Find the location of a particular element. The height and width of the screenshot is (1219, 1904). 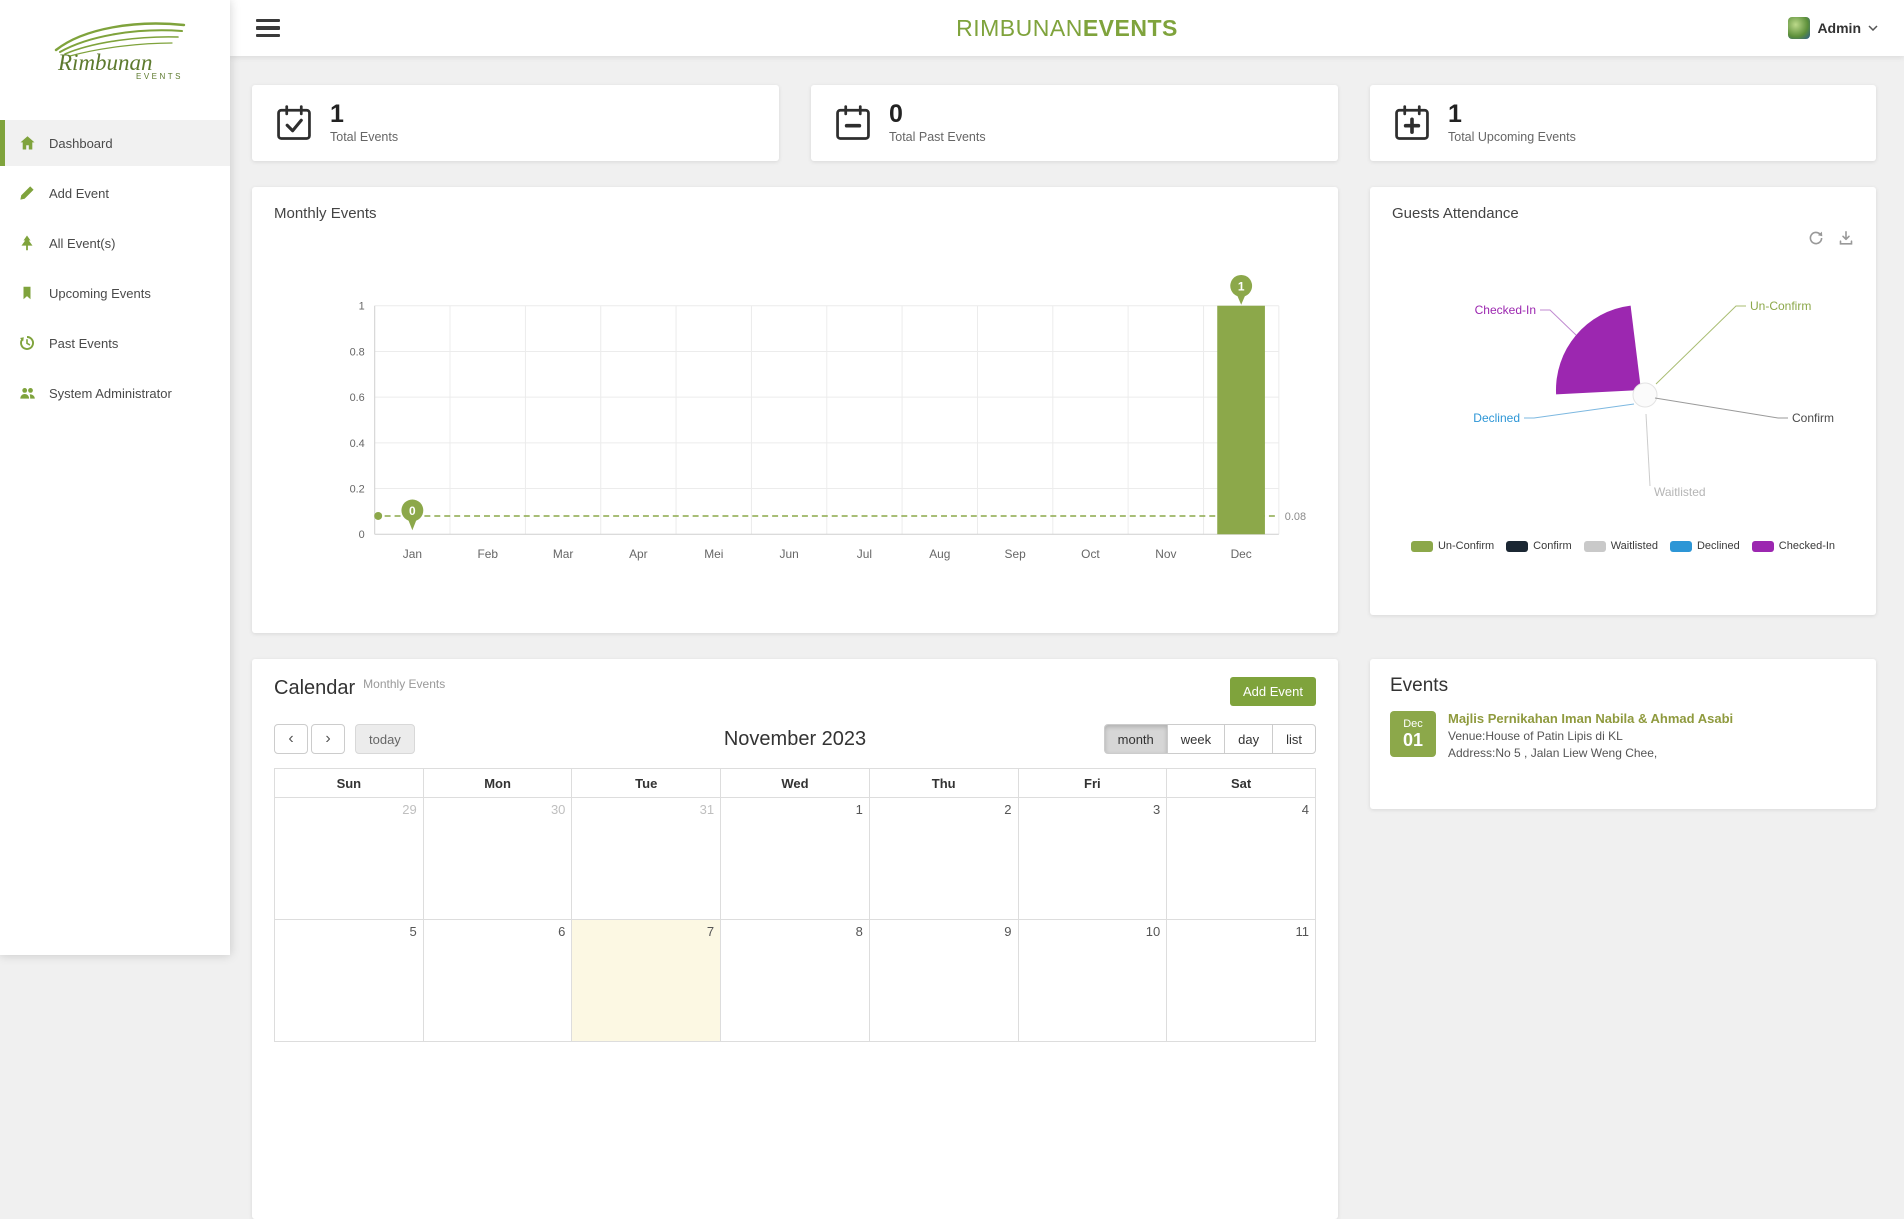

day-cell: 29 is located at coordinates (349, 859).